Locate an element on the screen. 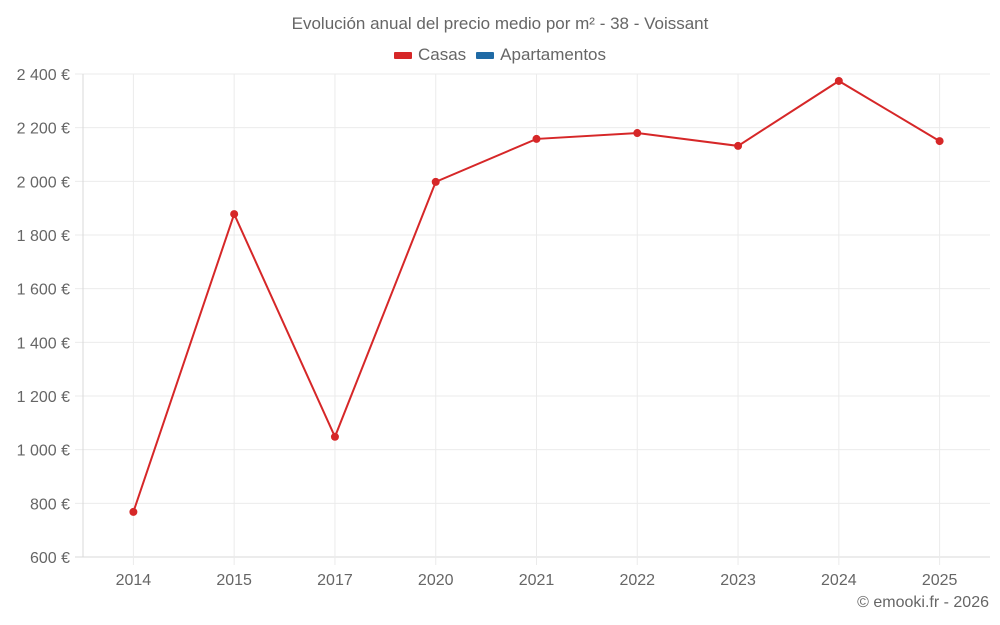 Image resolution: width=1000 pixels, height=625 pixels. x-axis: 2014 2015 2017 2020 2021 2022 2023 2024 2025 is located at coordinates (537, 580).